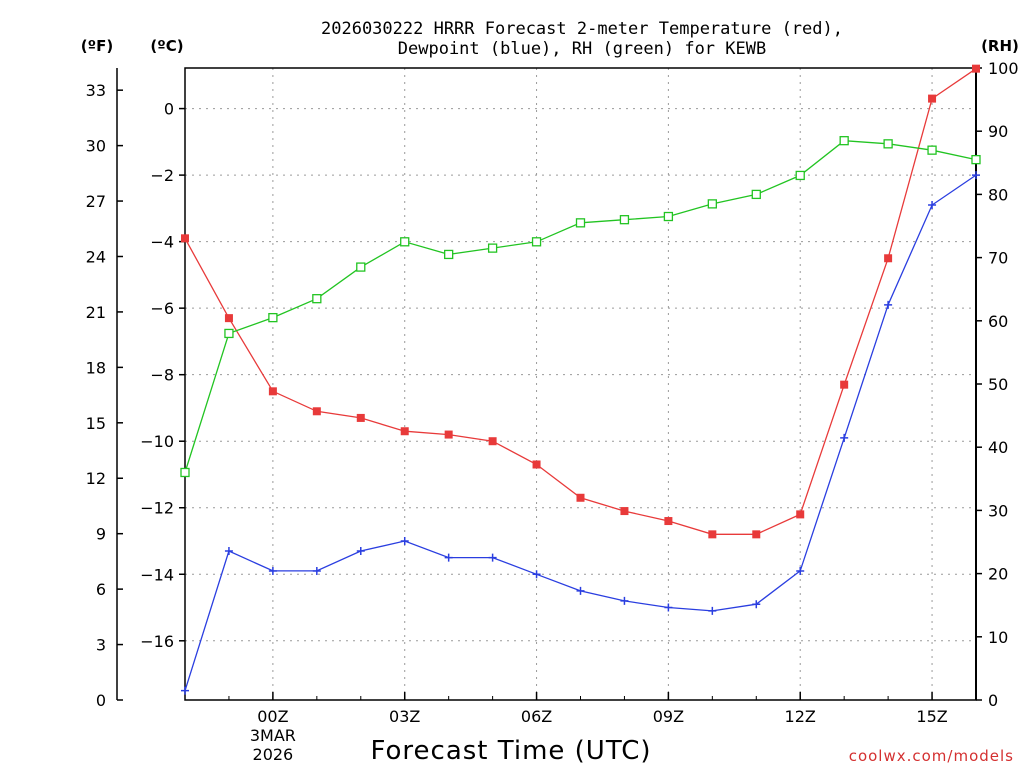  What do you see at coordinates (96, 201) in the screenshot?
I see `fahrenheit-tick-label: 27` at bounding box center [96, 201].